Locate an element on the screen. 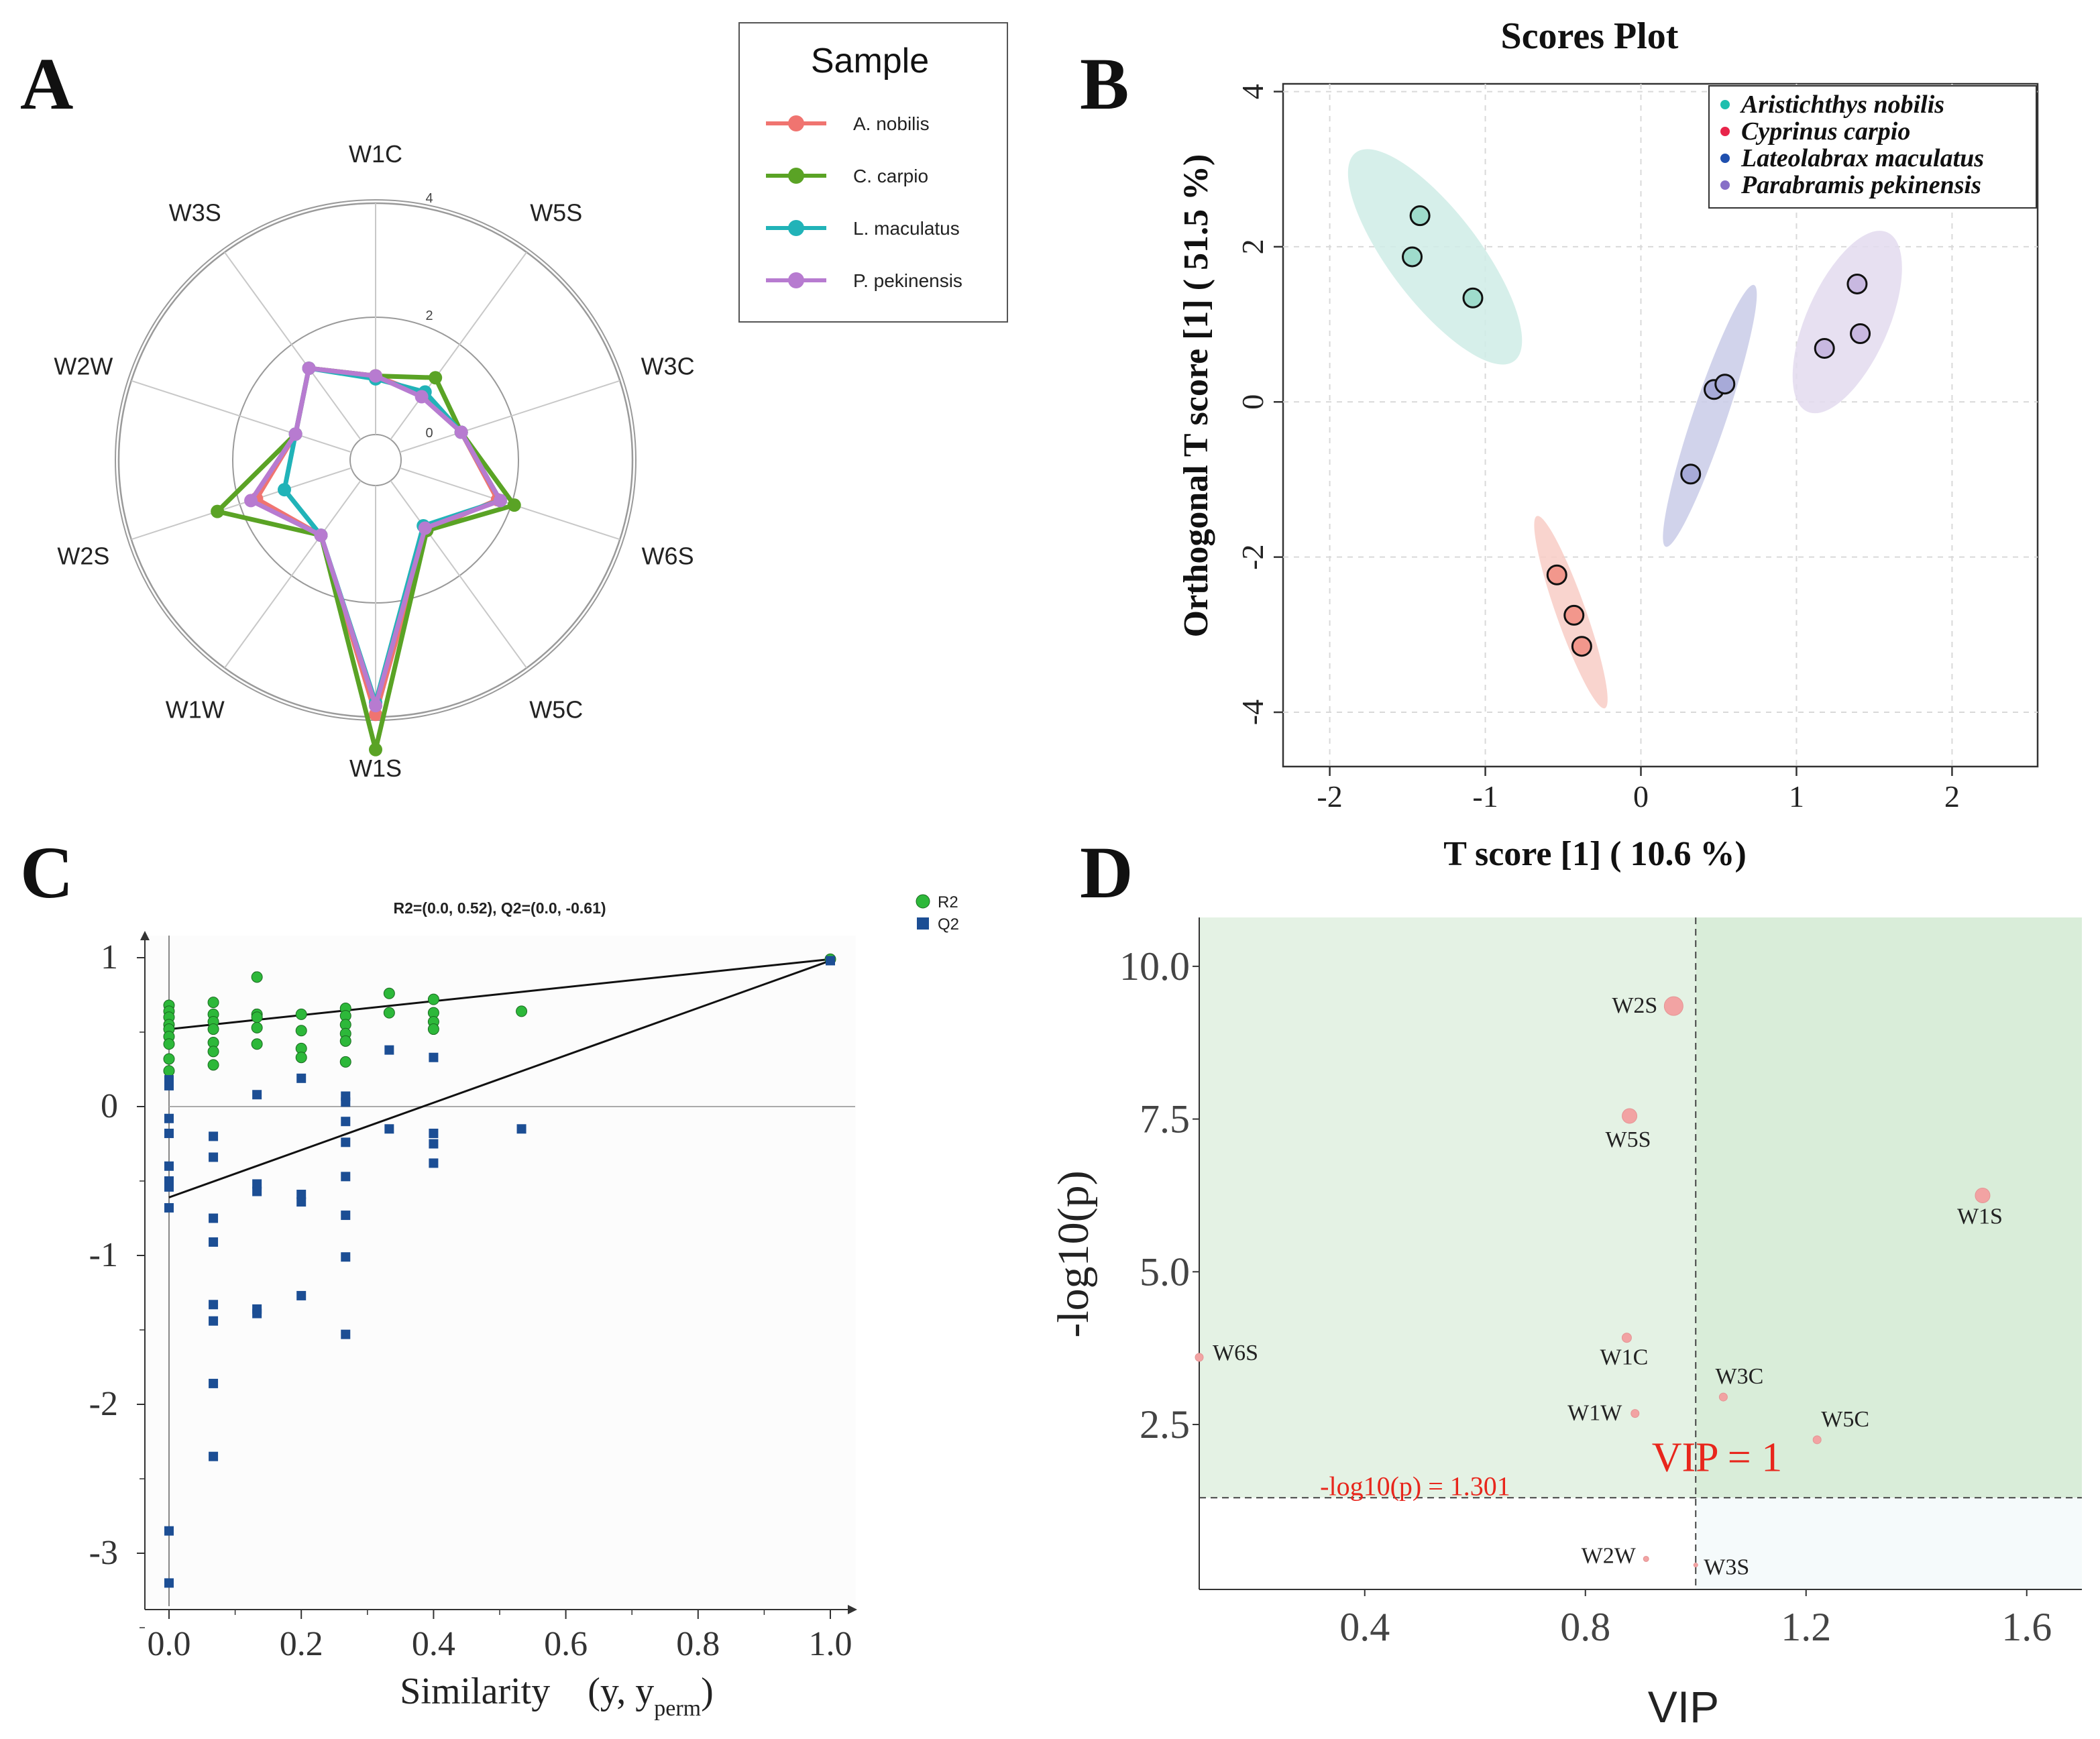 This screenshot has width=2100, height=1739. x-axis-title-sub: perm is located at coordinates (677, 1708).